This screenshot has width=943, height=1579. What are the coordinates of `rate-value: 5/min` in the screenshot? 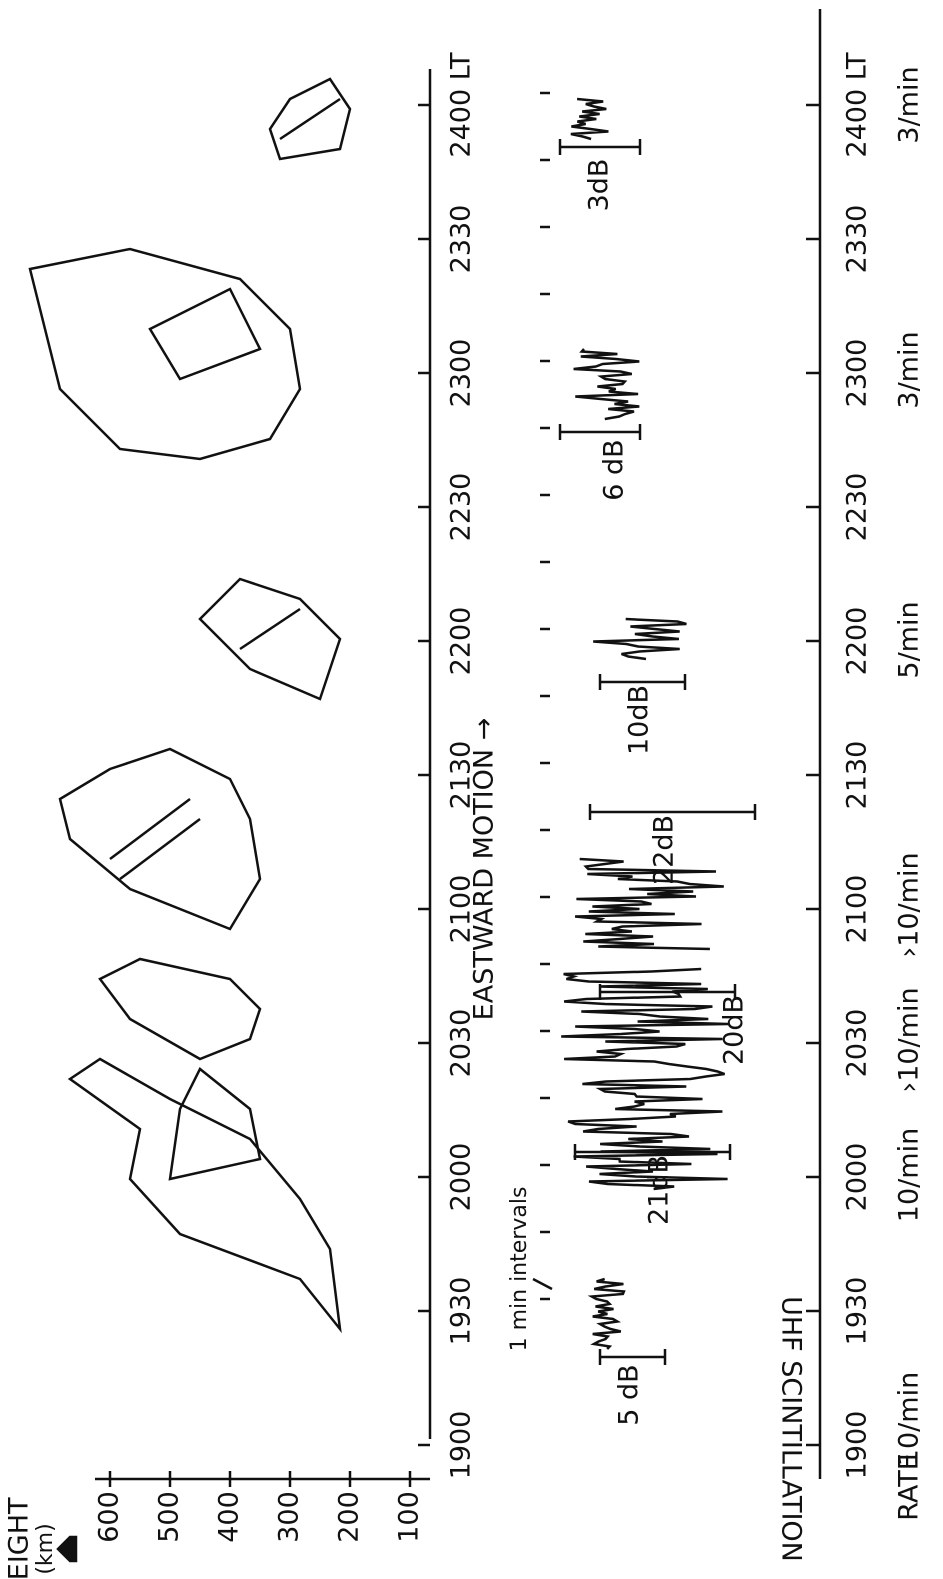 It's located at (909, 639).